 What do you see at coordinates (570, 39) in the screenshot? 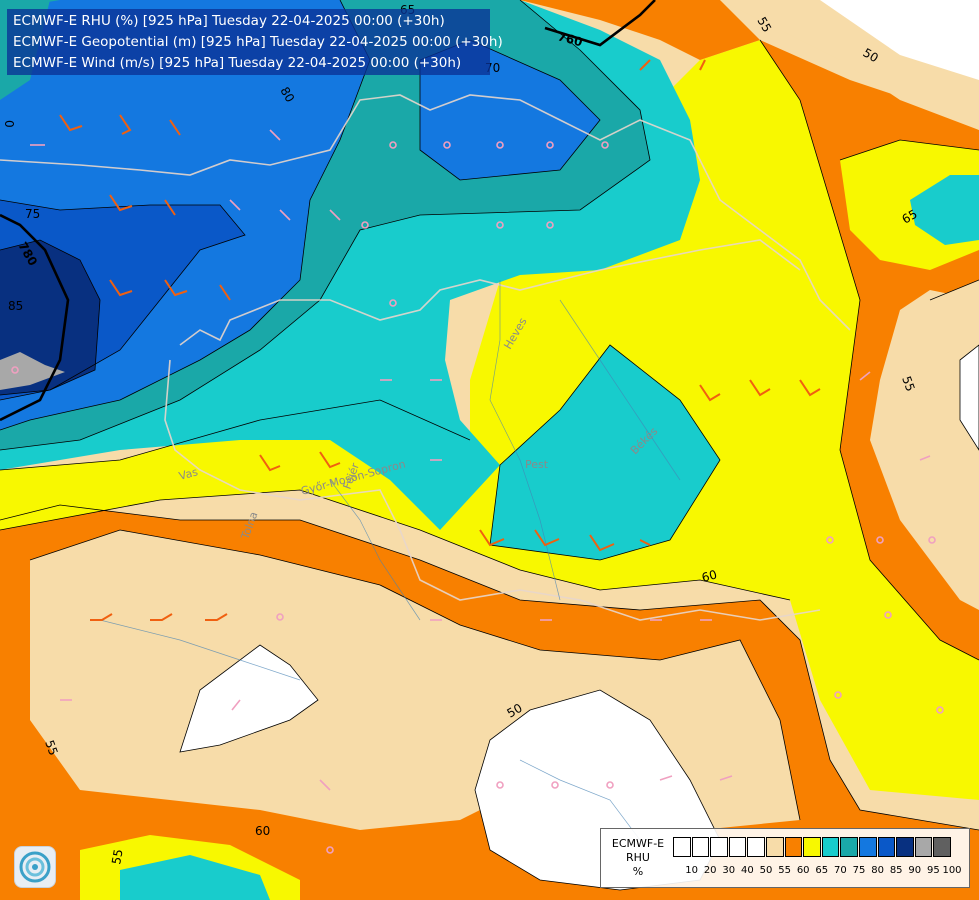
I see `label-geo-760: 760` at bounding box center [570, 39].